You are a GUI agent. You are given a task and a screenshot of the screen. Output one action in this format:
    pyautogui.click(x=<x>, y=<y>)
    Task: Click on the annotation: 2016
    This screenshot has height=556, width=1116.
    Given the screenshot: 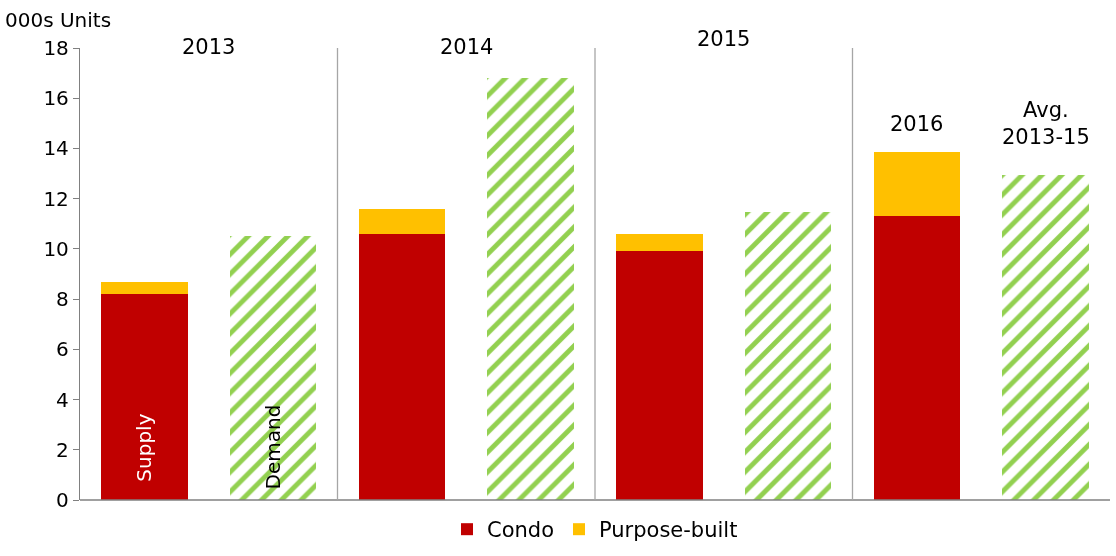 What is the action you would take?
    pyautogui.click(x=917, y=124)
    